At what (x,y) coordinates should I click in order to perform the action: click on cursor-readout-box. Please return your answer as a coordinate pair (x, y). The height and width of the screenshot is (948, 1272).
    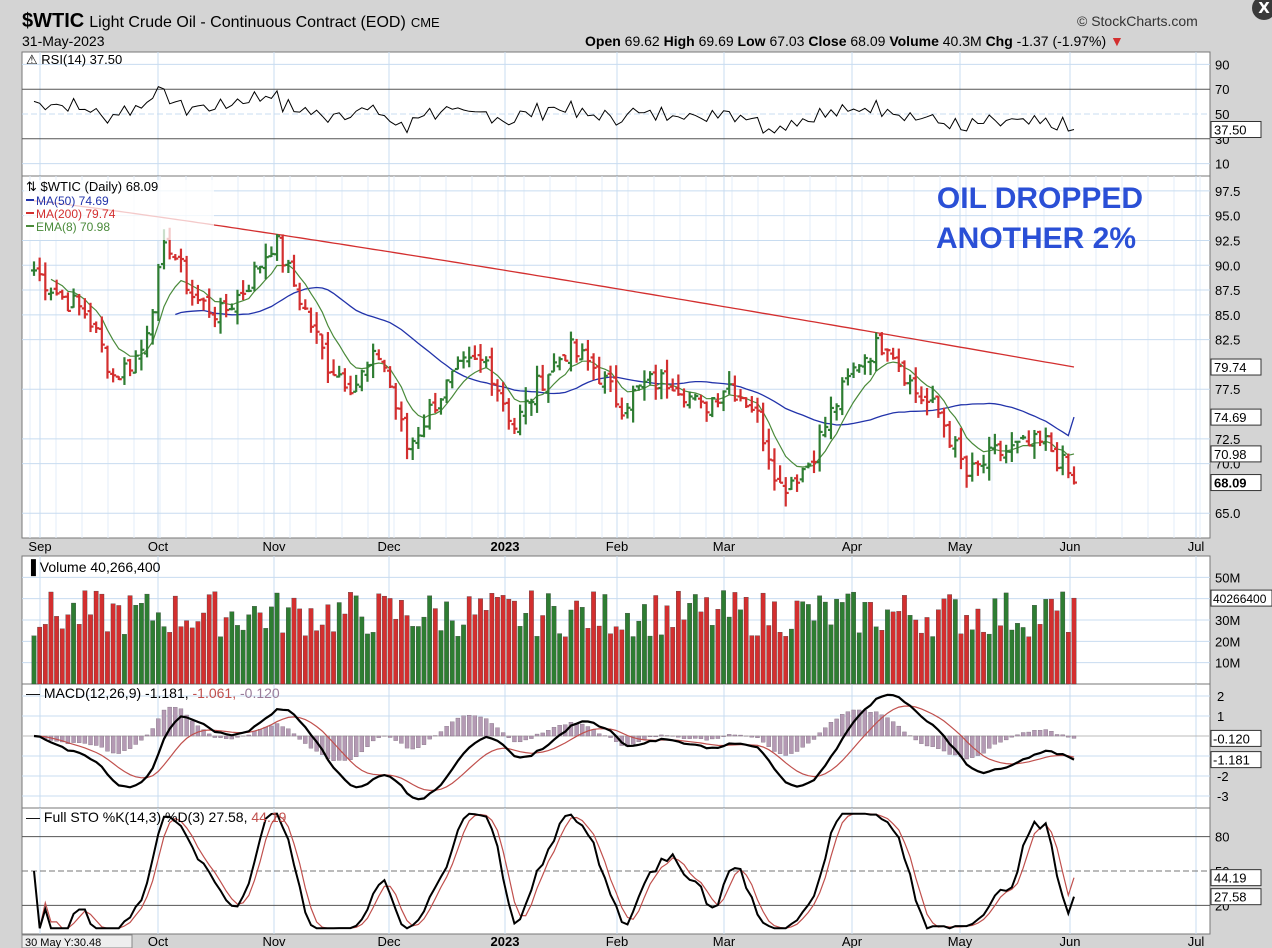
    Looking at the image, I should click on (77, 941).